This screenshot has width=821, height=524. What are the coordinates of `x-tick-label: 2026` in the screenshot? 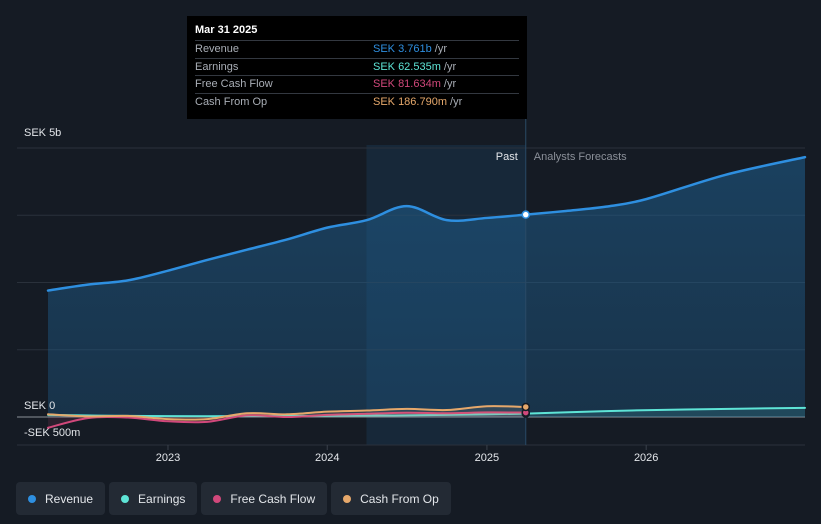 It's located at (646, 458).